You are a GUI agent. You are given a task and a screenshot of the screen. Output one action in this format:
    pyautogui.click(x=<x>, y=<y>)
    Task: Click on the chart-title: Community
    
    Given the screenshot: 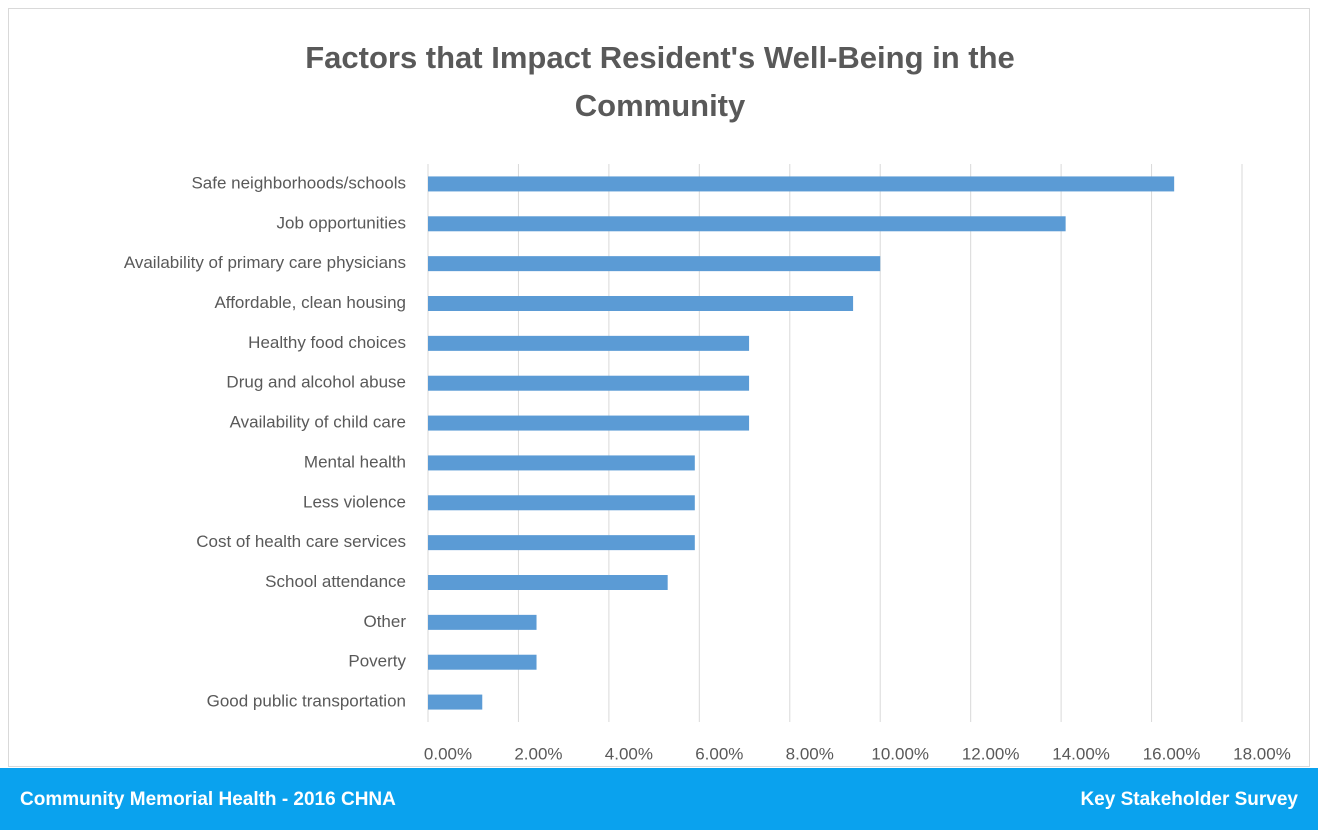 What is the action you would take?
    pyautogui.click(x=660, y=105)
    